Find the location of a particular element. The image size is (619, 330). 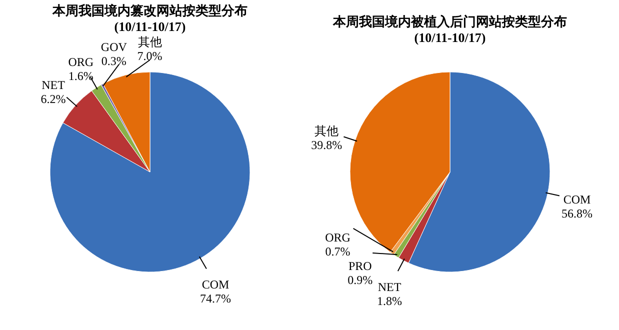

slice-label: PRO is located at coordinates (360, 265).